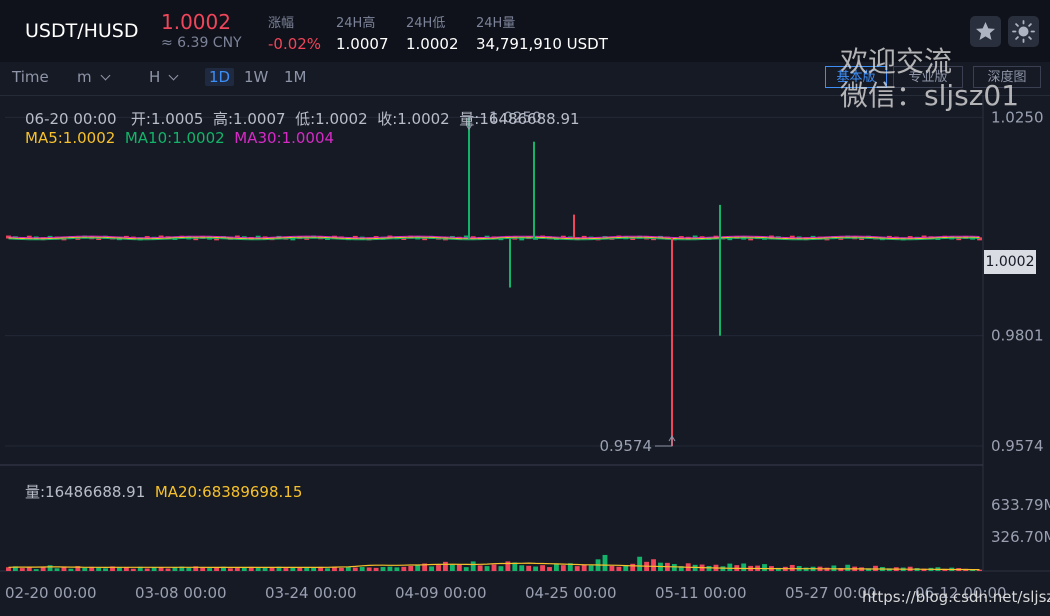 This screenshot has width=1050, height=616. I want to click on volume-stat: 24H量 34,791,910 USDT, so click(542, 32).